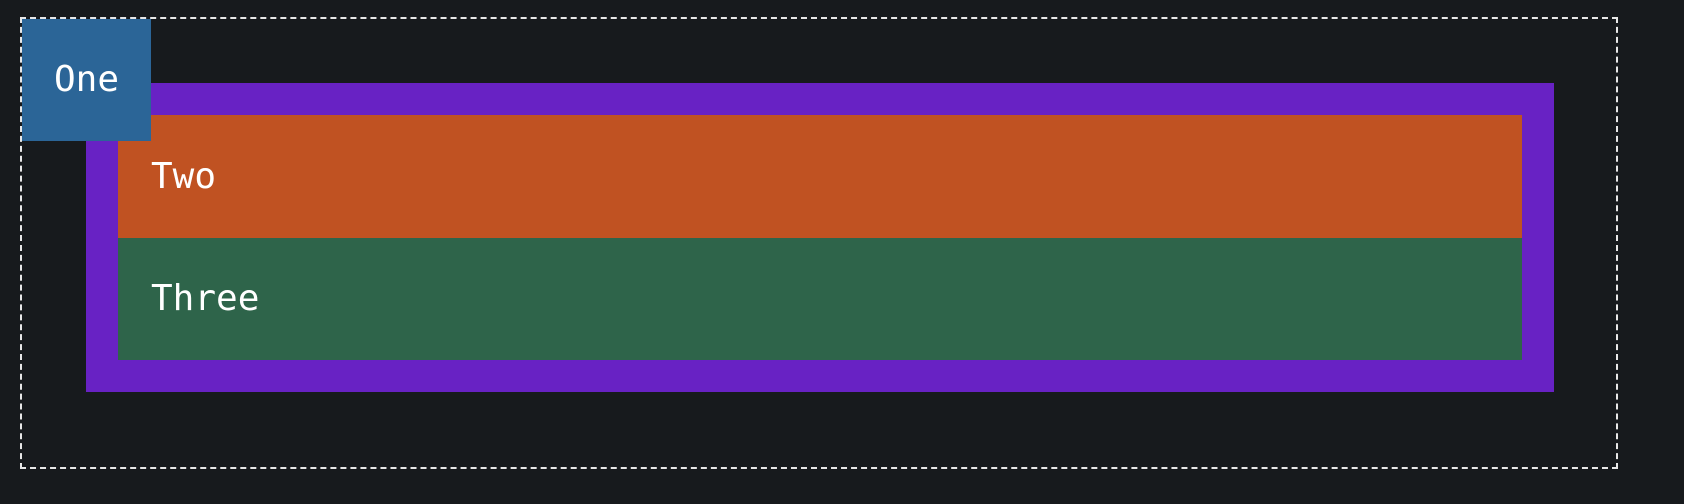  What do you see at coordinates (184, 176) in the screenshot?
I see `box-two-label: Two` at bounding box center [184, 176].